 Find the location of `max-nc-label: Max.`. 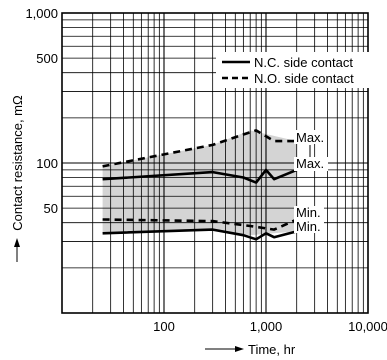

max-nc-label: Max. is located at coordinates (310, 163).